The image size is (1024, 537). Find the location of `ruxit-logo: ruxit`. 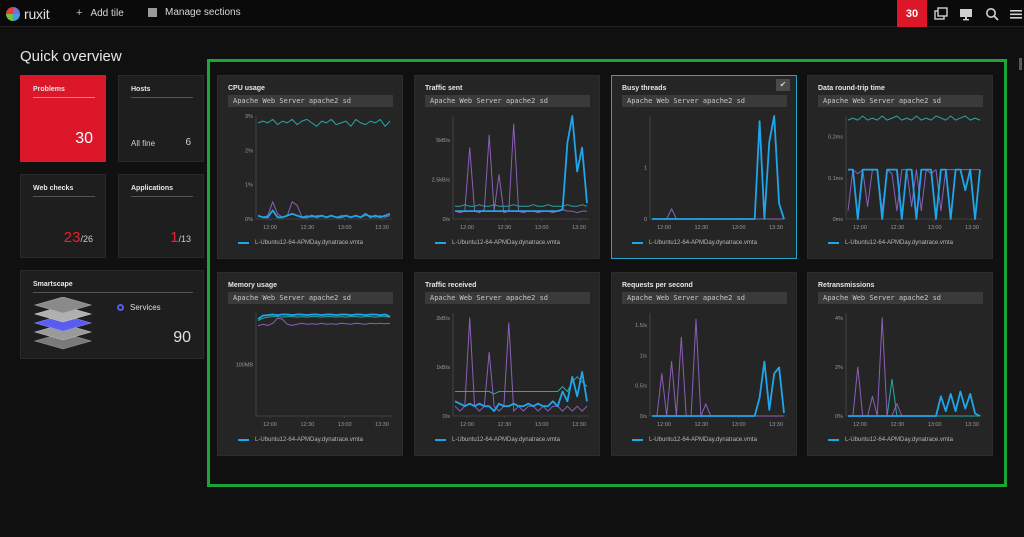

ruxit-logo: ruxit is located at coordinates (28, 14).